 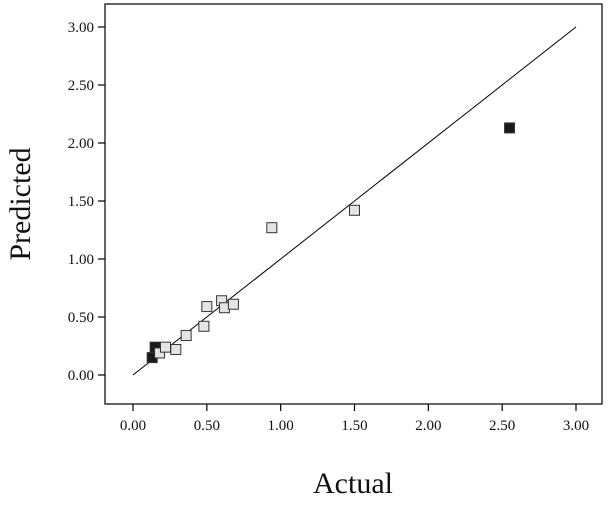 I want to click on x-tick-label: 1.50, so click(x=354, y=426).